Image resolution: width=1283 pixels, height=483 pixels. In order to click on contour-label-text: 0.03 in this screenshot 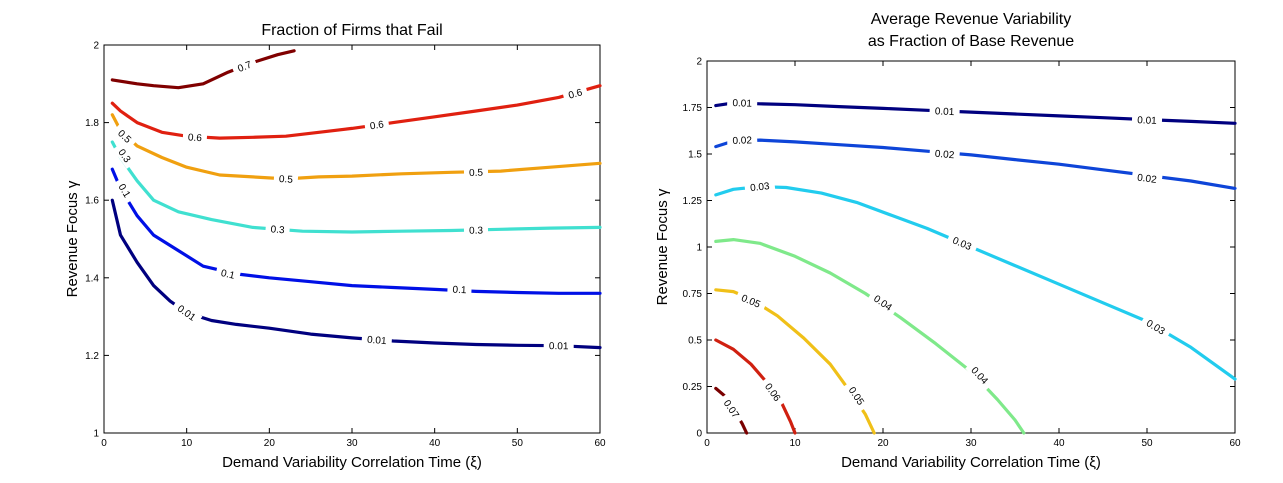, I will do `click(760, 187)`.